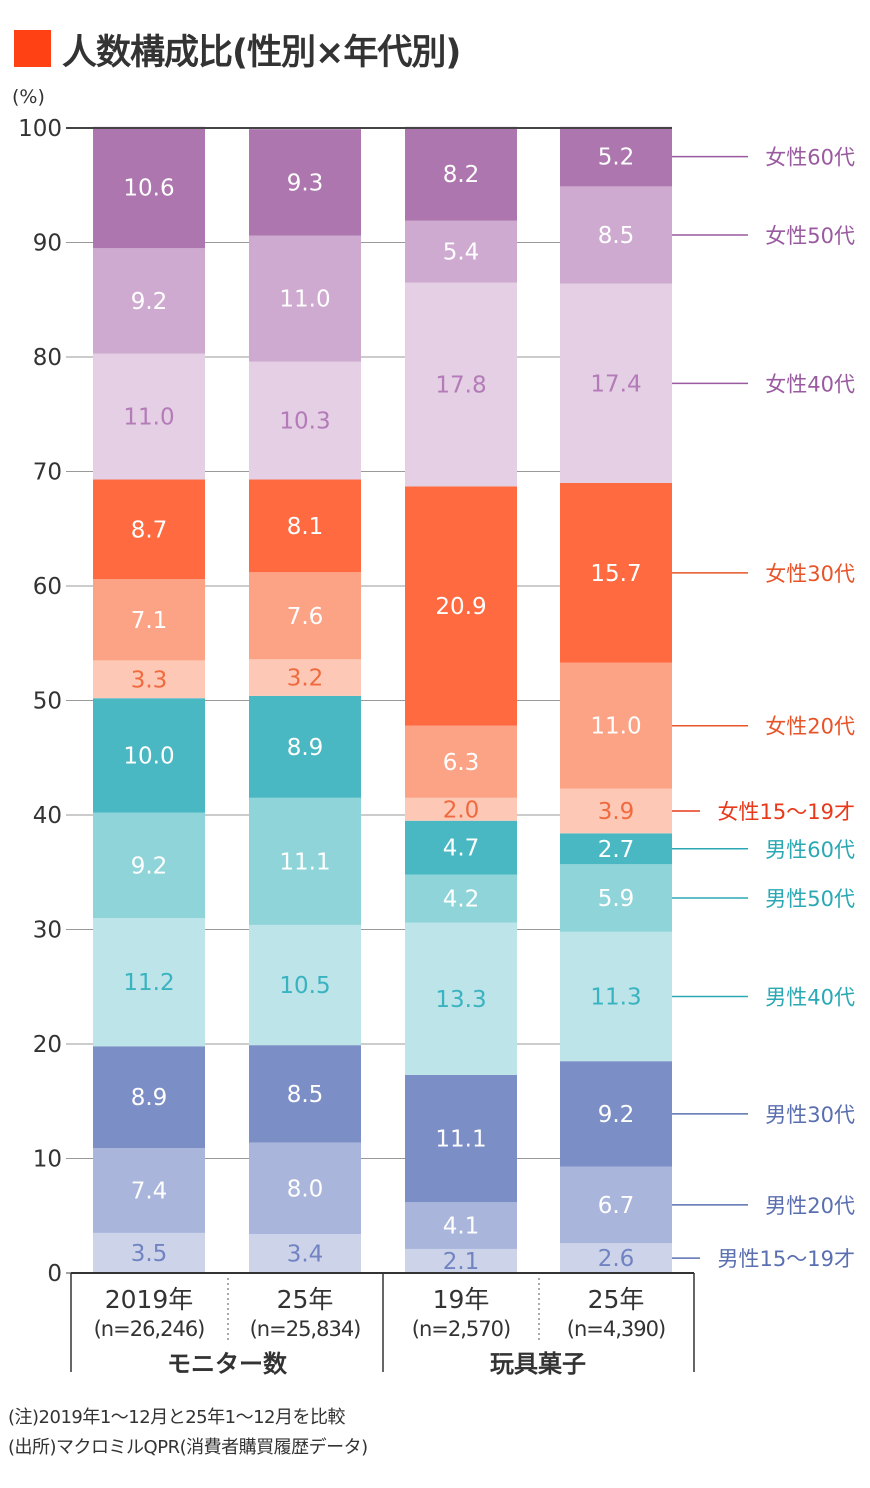  Describe the element at coordinates (32, 48) in the screenshot. I see `title-marker` at that location.